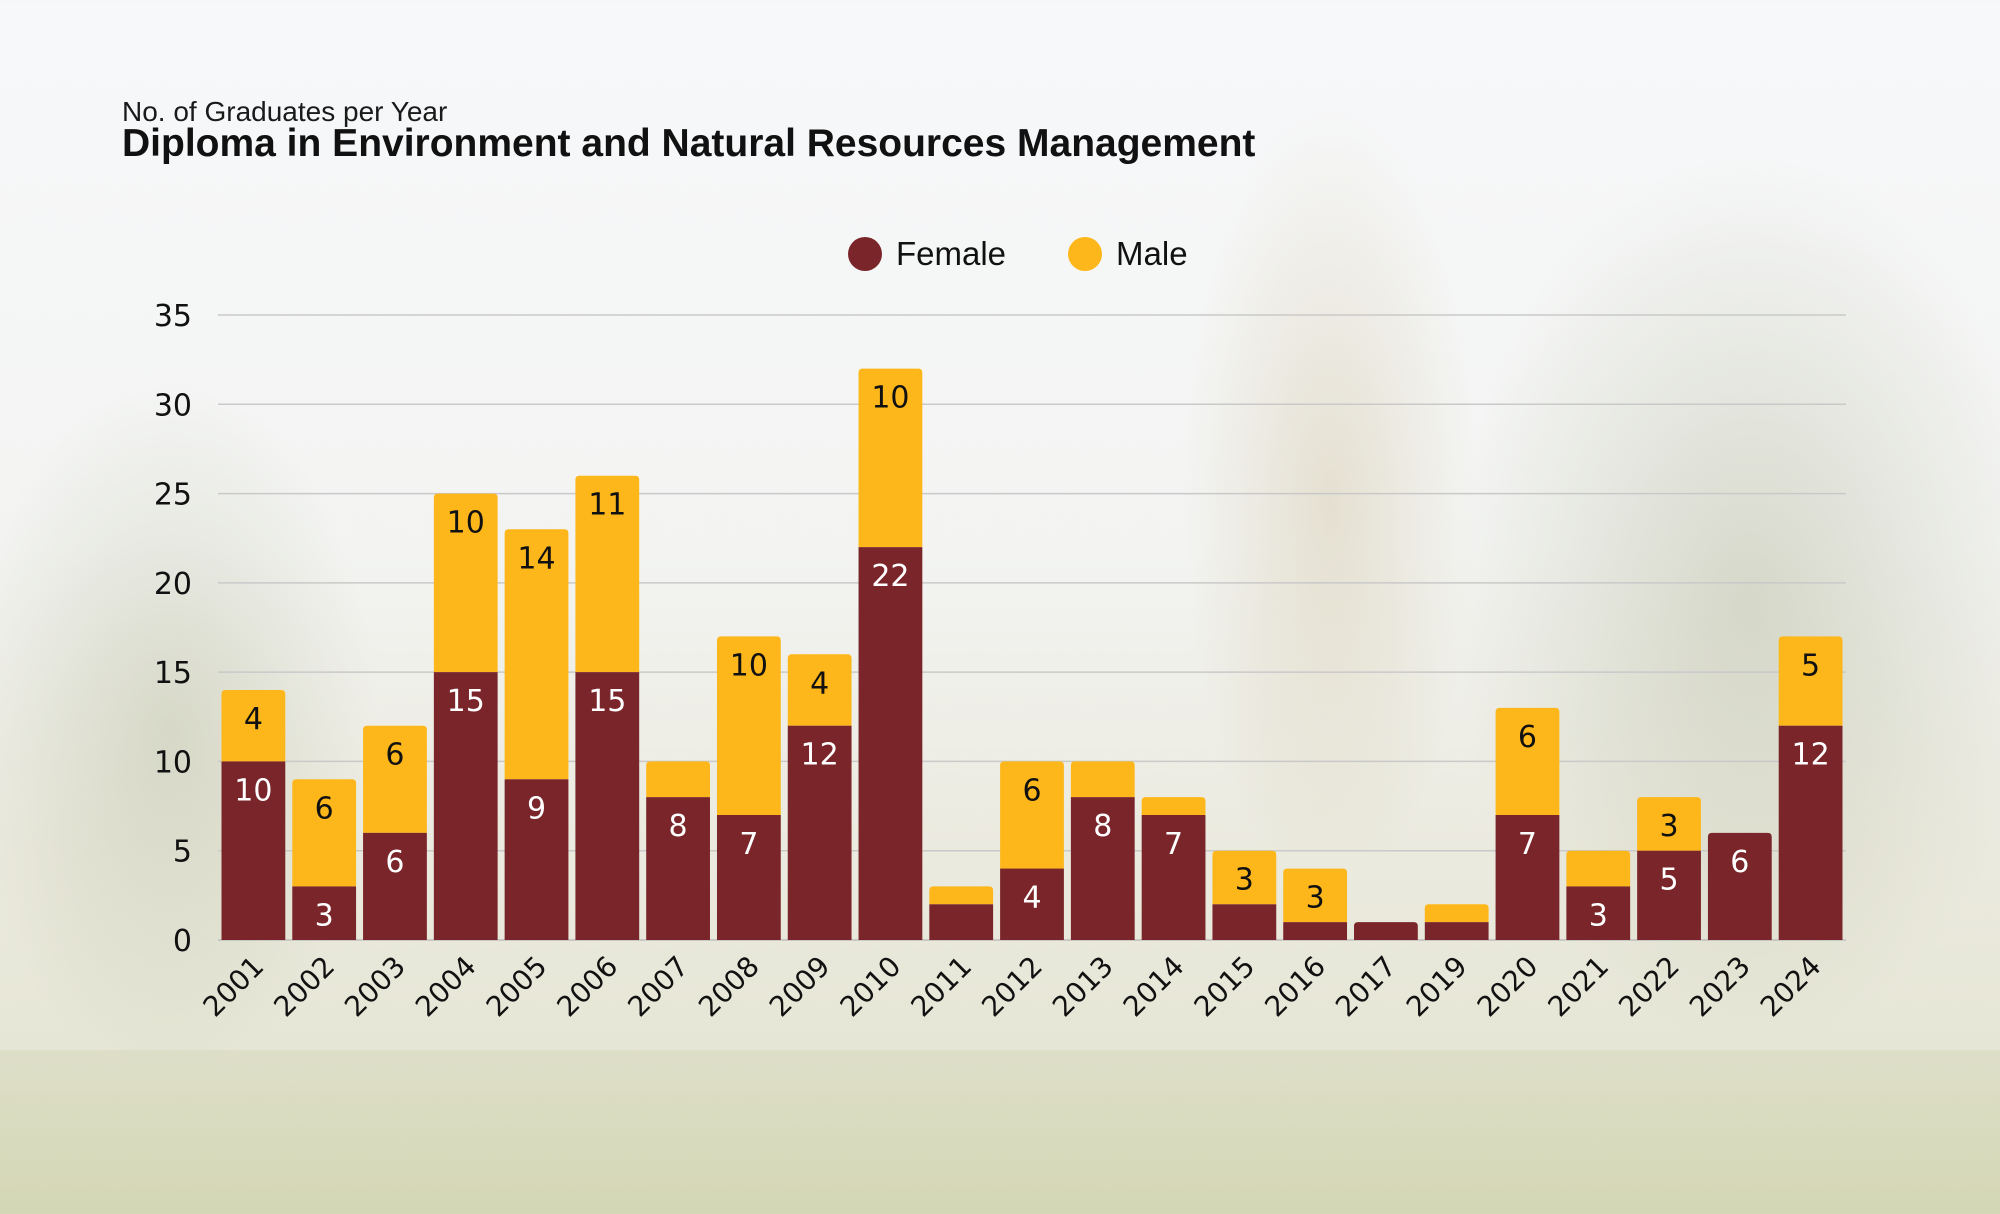 This screenshot has height=1214, width=2000. Describe the element at coordinates (182, 941) in the screenshot. I see `y-tick-label: 0` at that location.